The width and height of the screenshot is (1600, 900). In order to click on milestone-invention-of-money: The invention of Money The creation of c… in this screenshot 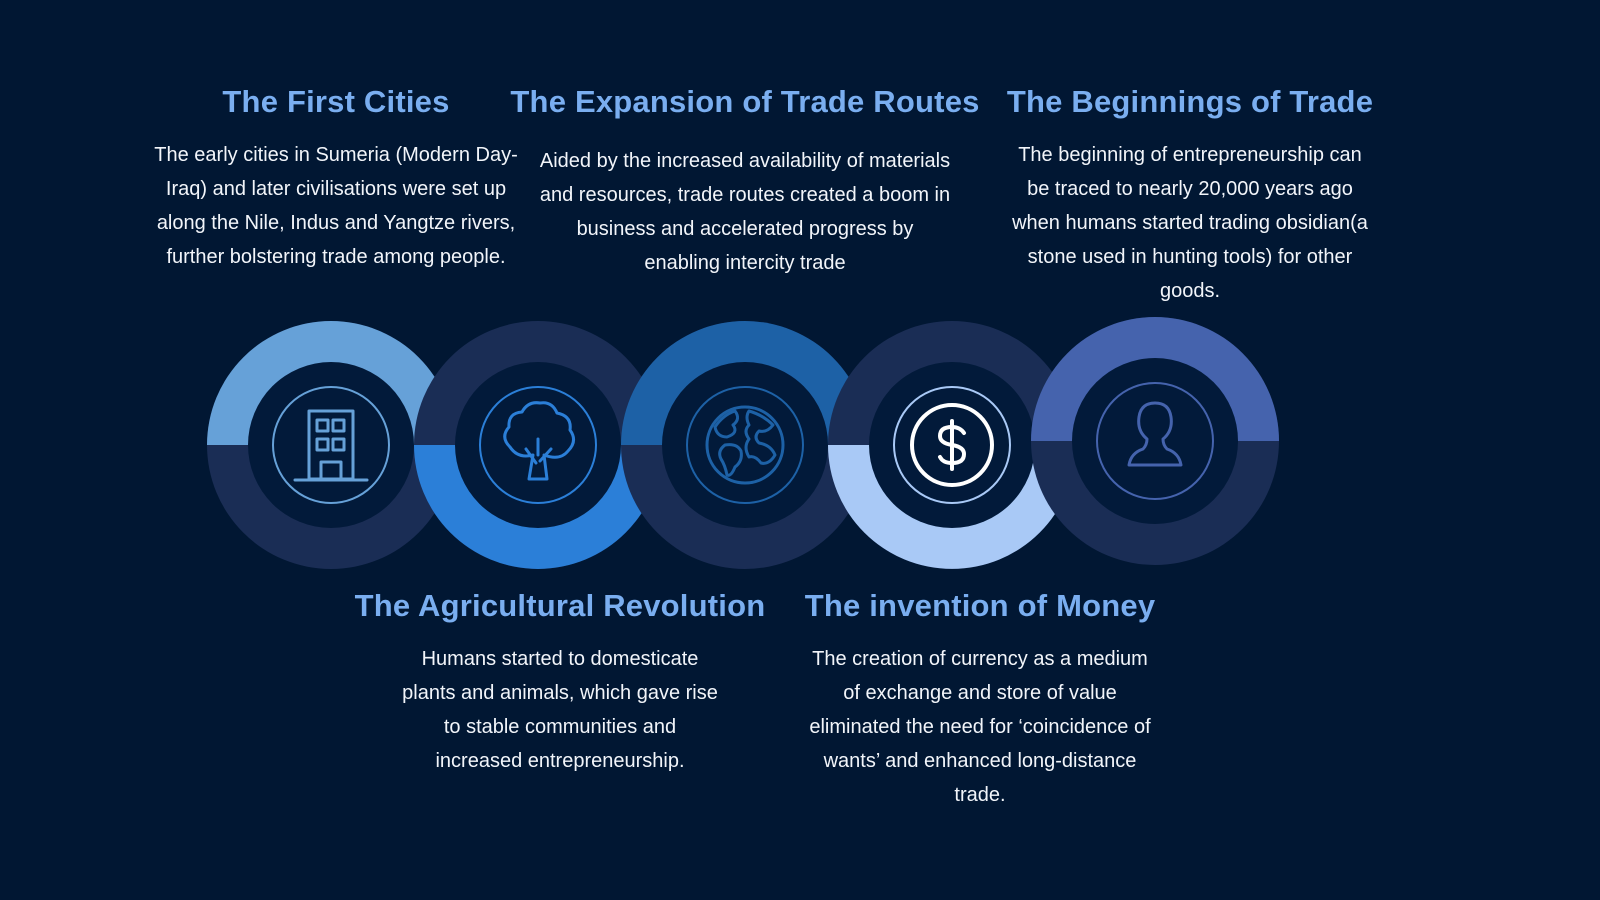, I will do `click(980, 700)`.